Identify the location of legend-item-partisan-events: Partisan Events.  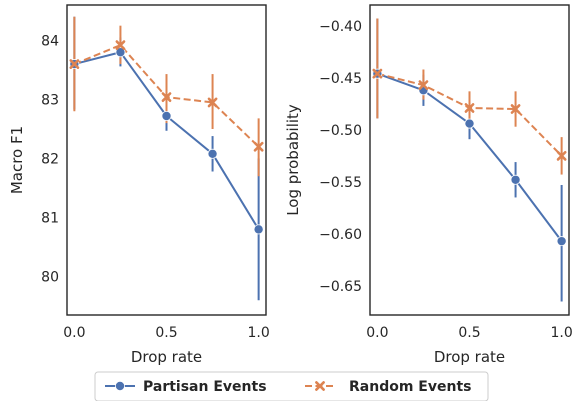
(186, 387).